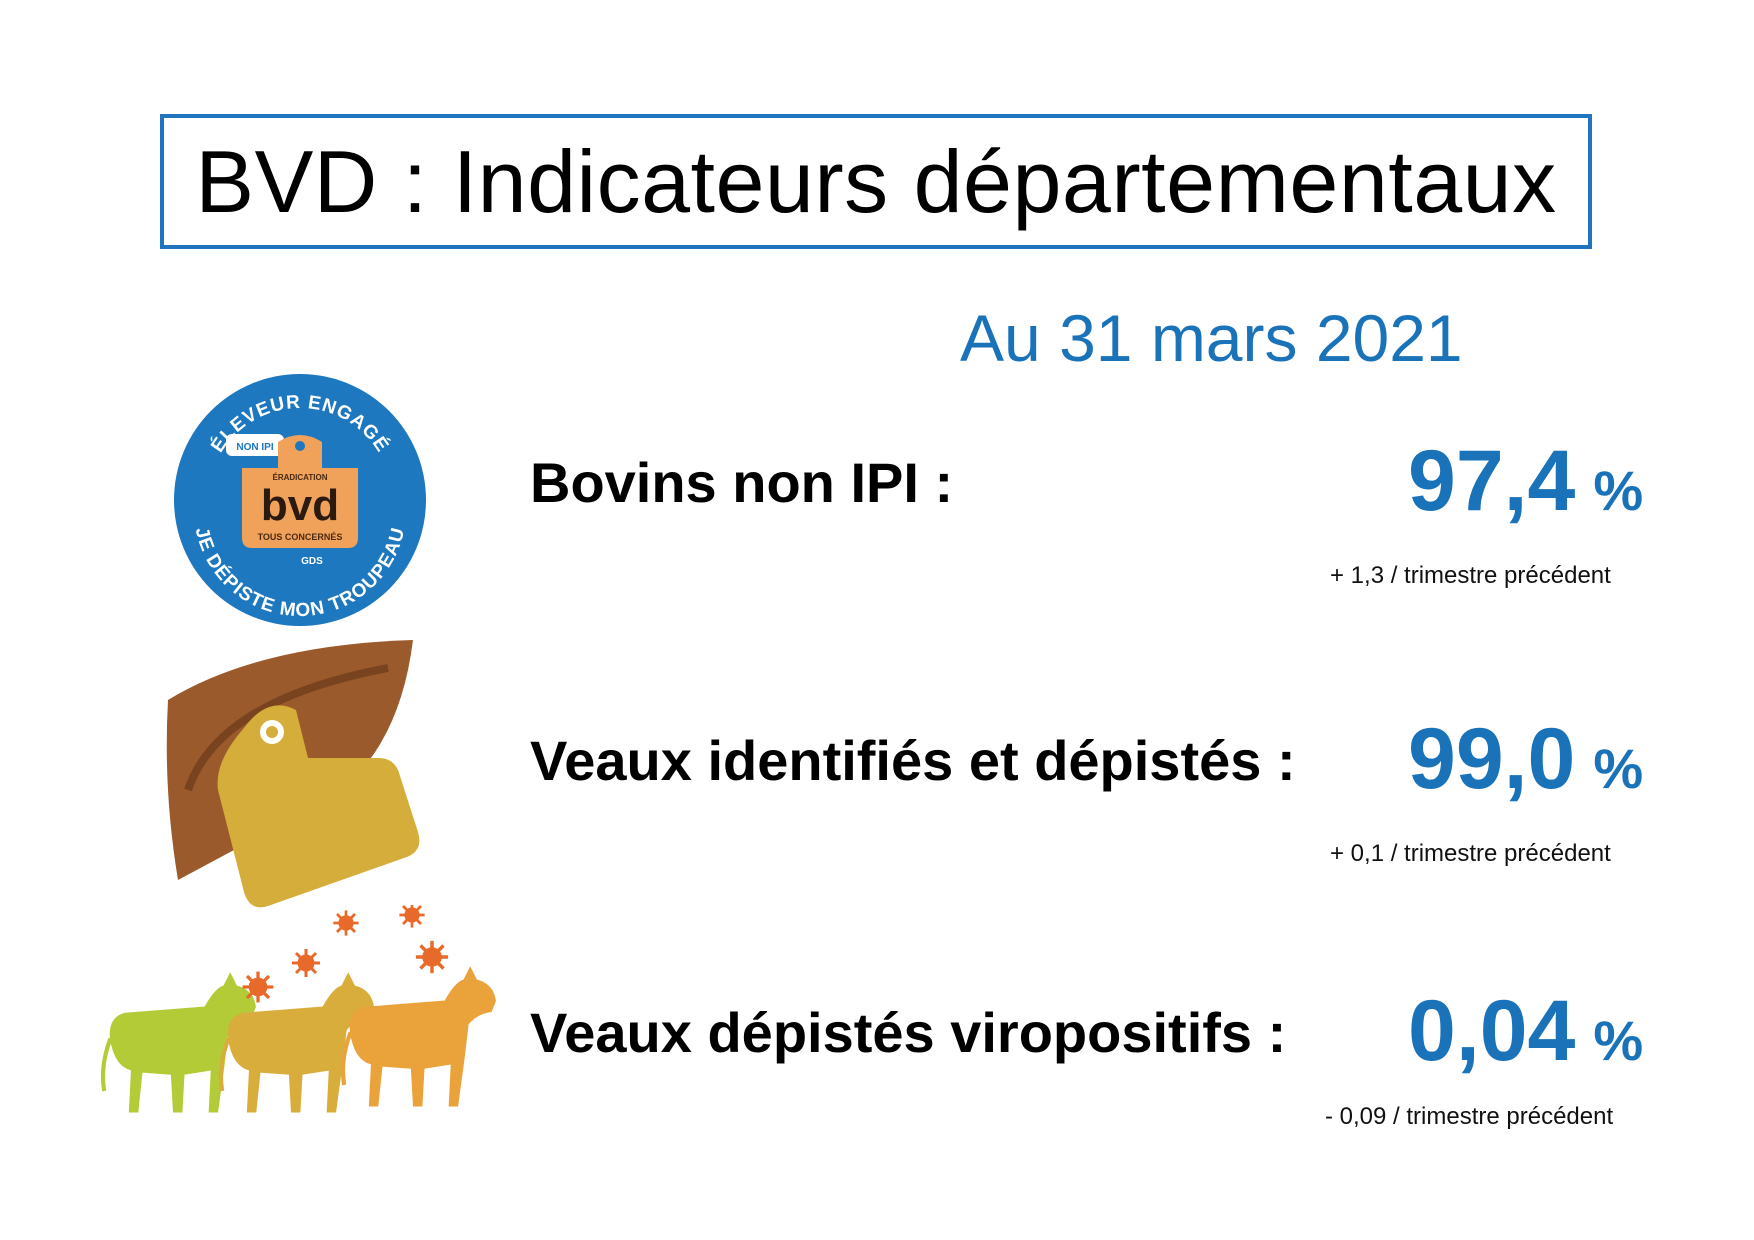  What do you see at coordinates (908, 1032) in the screenshot?
I see `indicator-label-viropositive: Veaux dépistés viropositifs :` at bounding box center [908, 1032].